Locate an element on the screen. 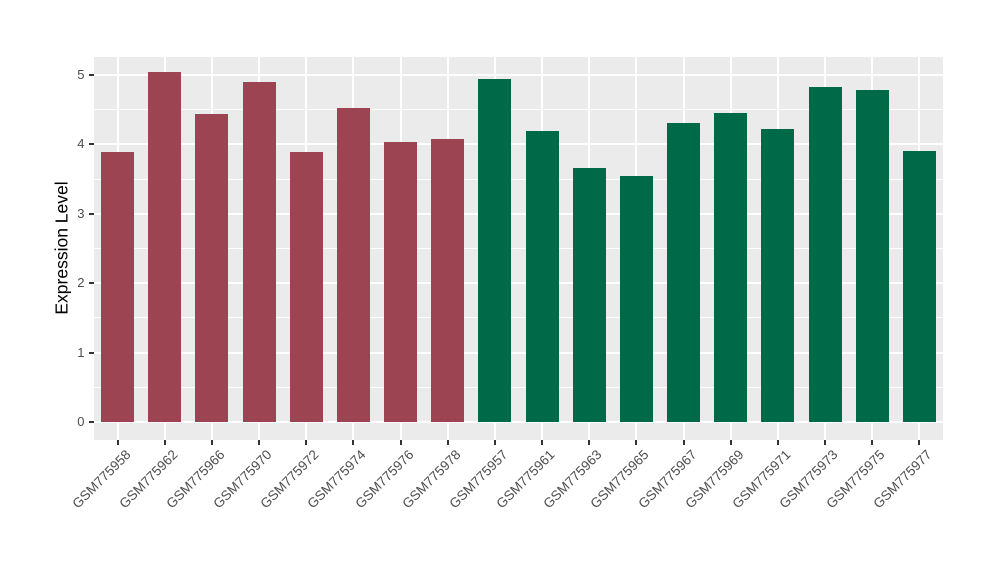 The image size is (1000, 580). bar-GSM775957 is located at coordinates (495, 250).